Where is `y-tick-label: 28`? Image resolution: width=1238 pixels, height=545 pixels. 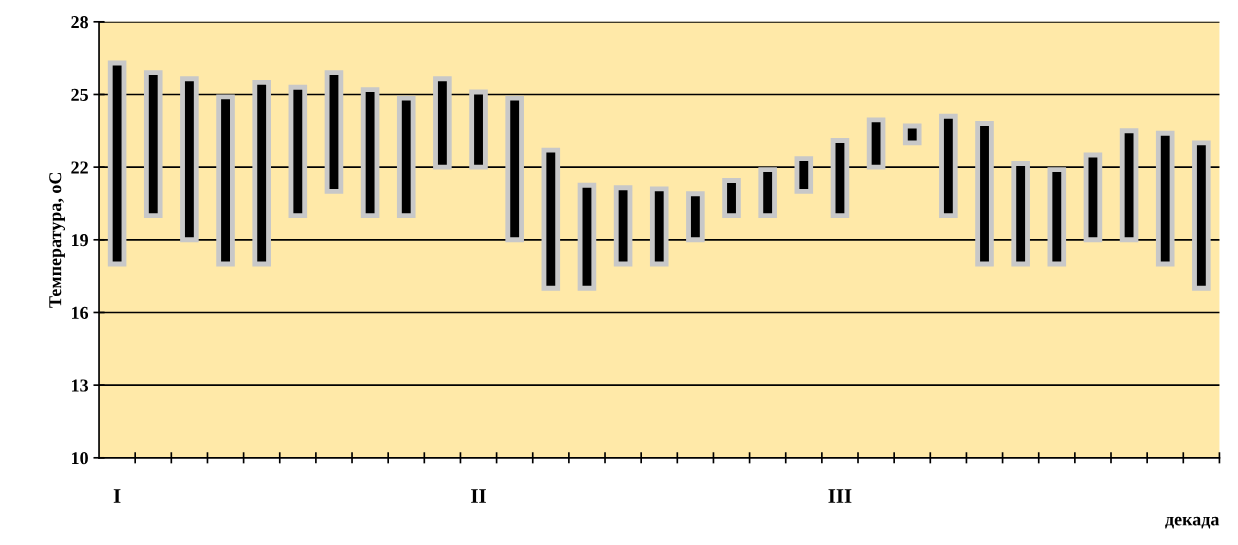
y-tick-label: 28 is located at coordinates (80, 22).